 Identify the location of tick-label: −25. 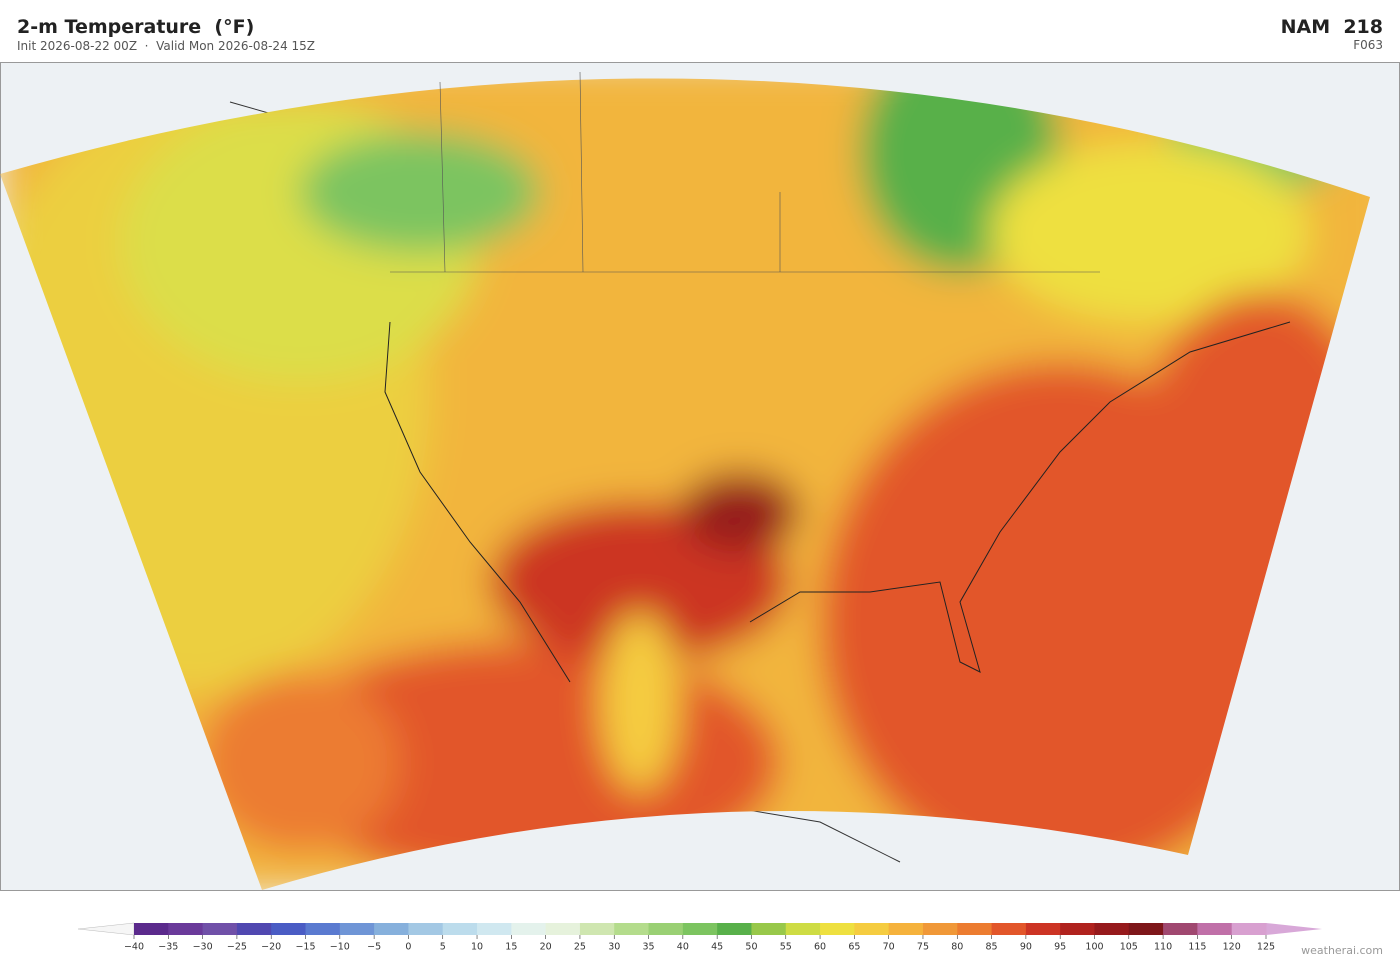
(237, 947).